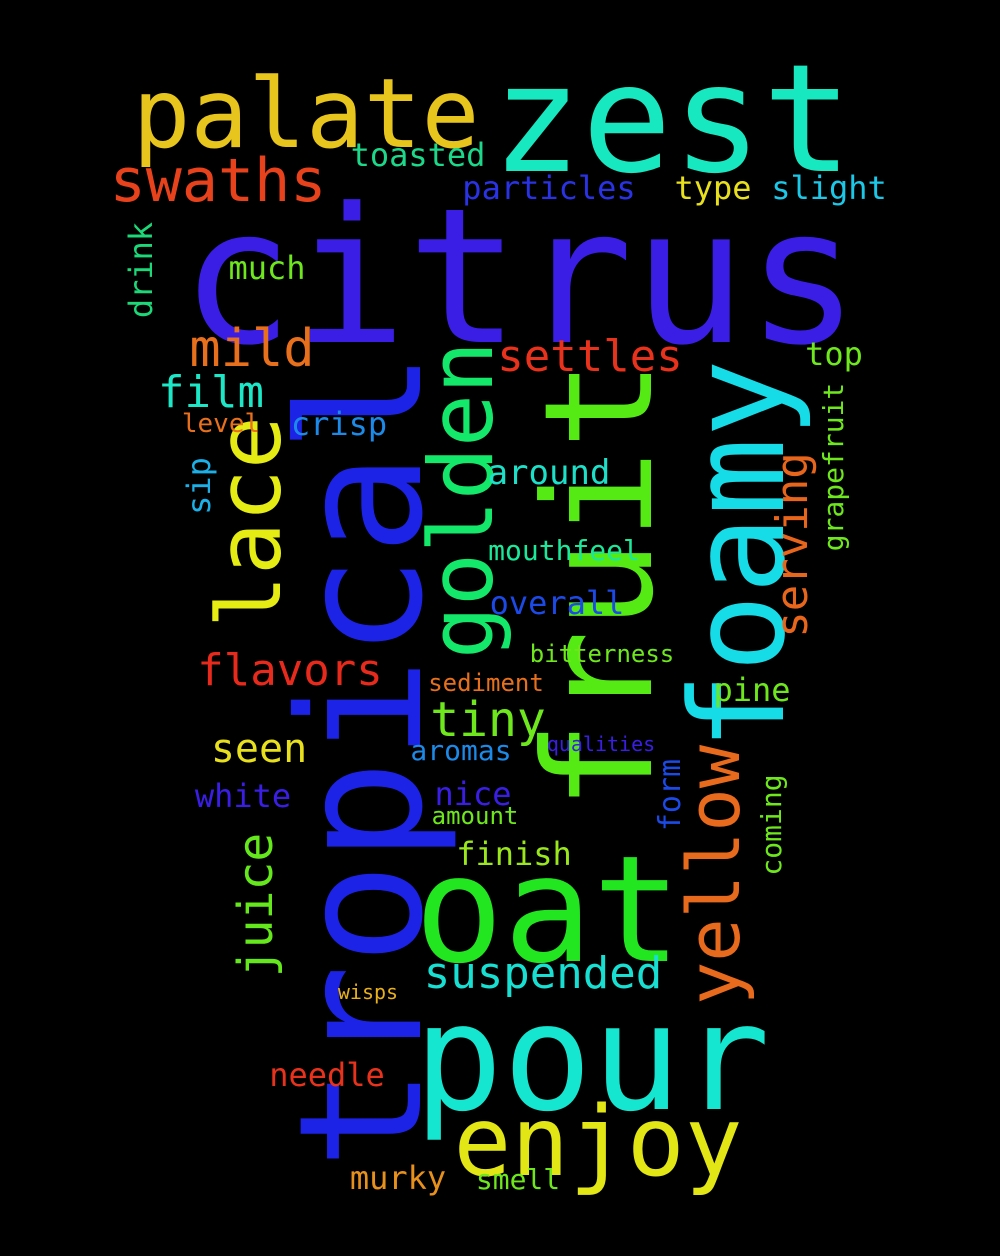 The height and width of the screenshot is (1256, 1000). What do you see at coordinates (602, 654) in the screenshot?
I see `word-bitterness: bitterness` at bounding box center [602, 654].